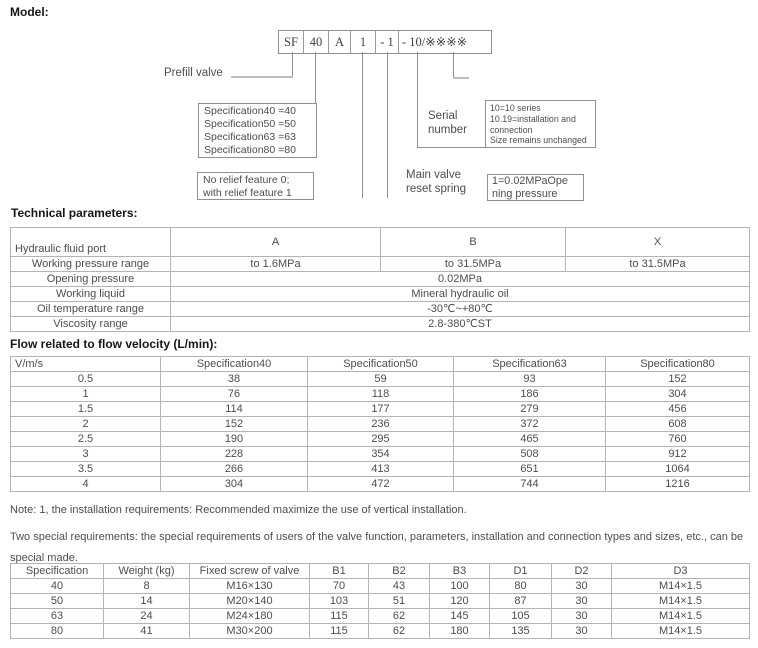 This screenshot has width=758, height=648. I want to click on table-cell: 80, so click(57, 631).